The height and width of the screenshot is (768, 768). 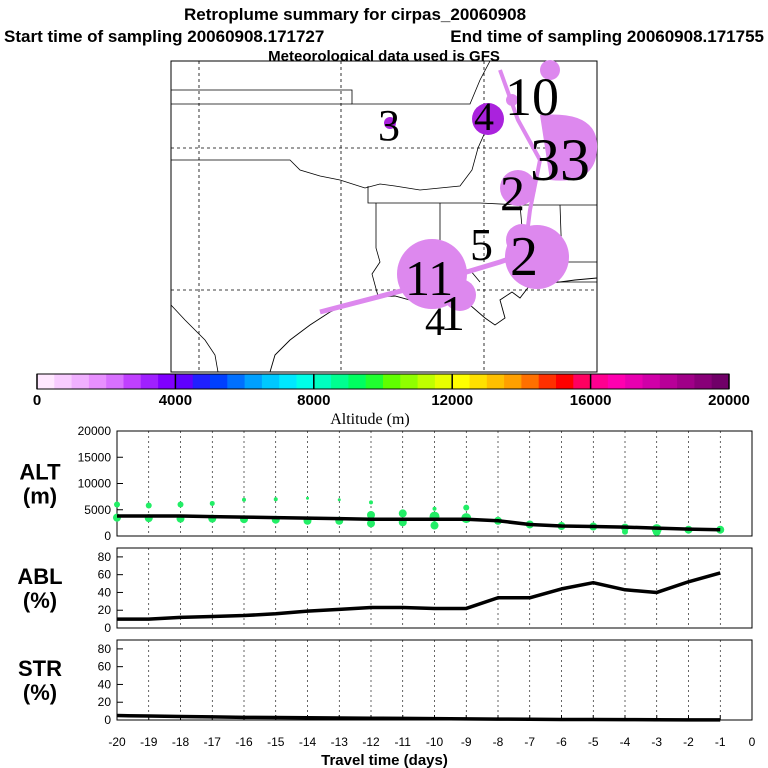 I want to click on map-label: 10, so click(x=532, y=97).